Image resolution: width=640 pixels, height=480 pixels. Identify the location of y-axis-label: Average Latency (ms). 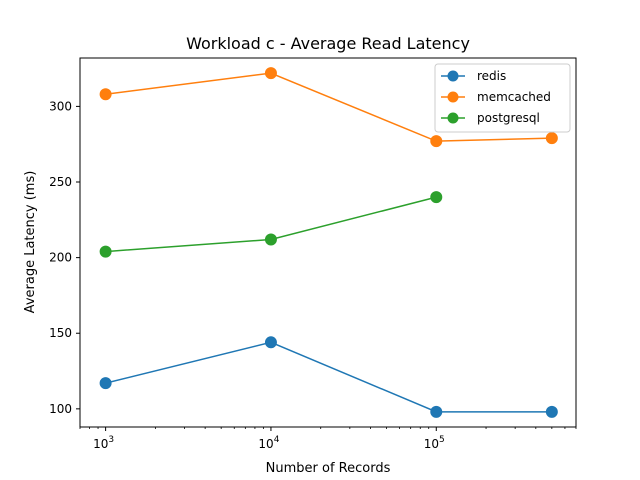
(30, 242).